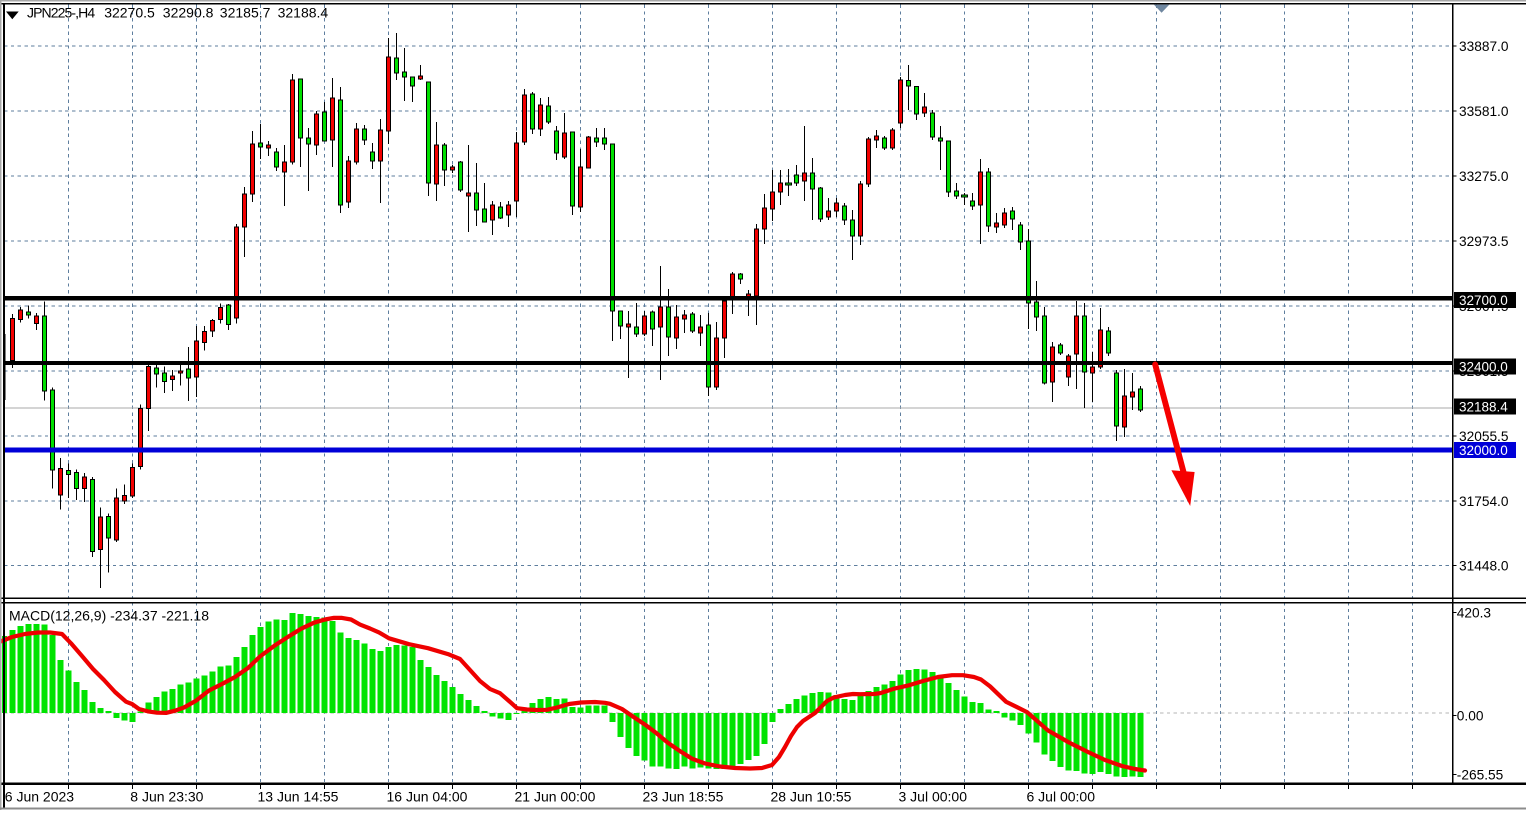 The image size is (1526, 818). What do you see at coordinates (1484, 111) in the screenshot?
I see `svg-text: 33581.0` at bounding box center [1484, 111].